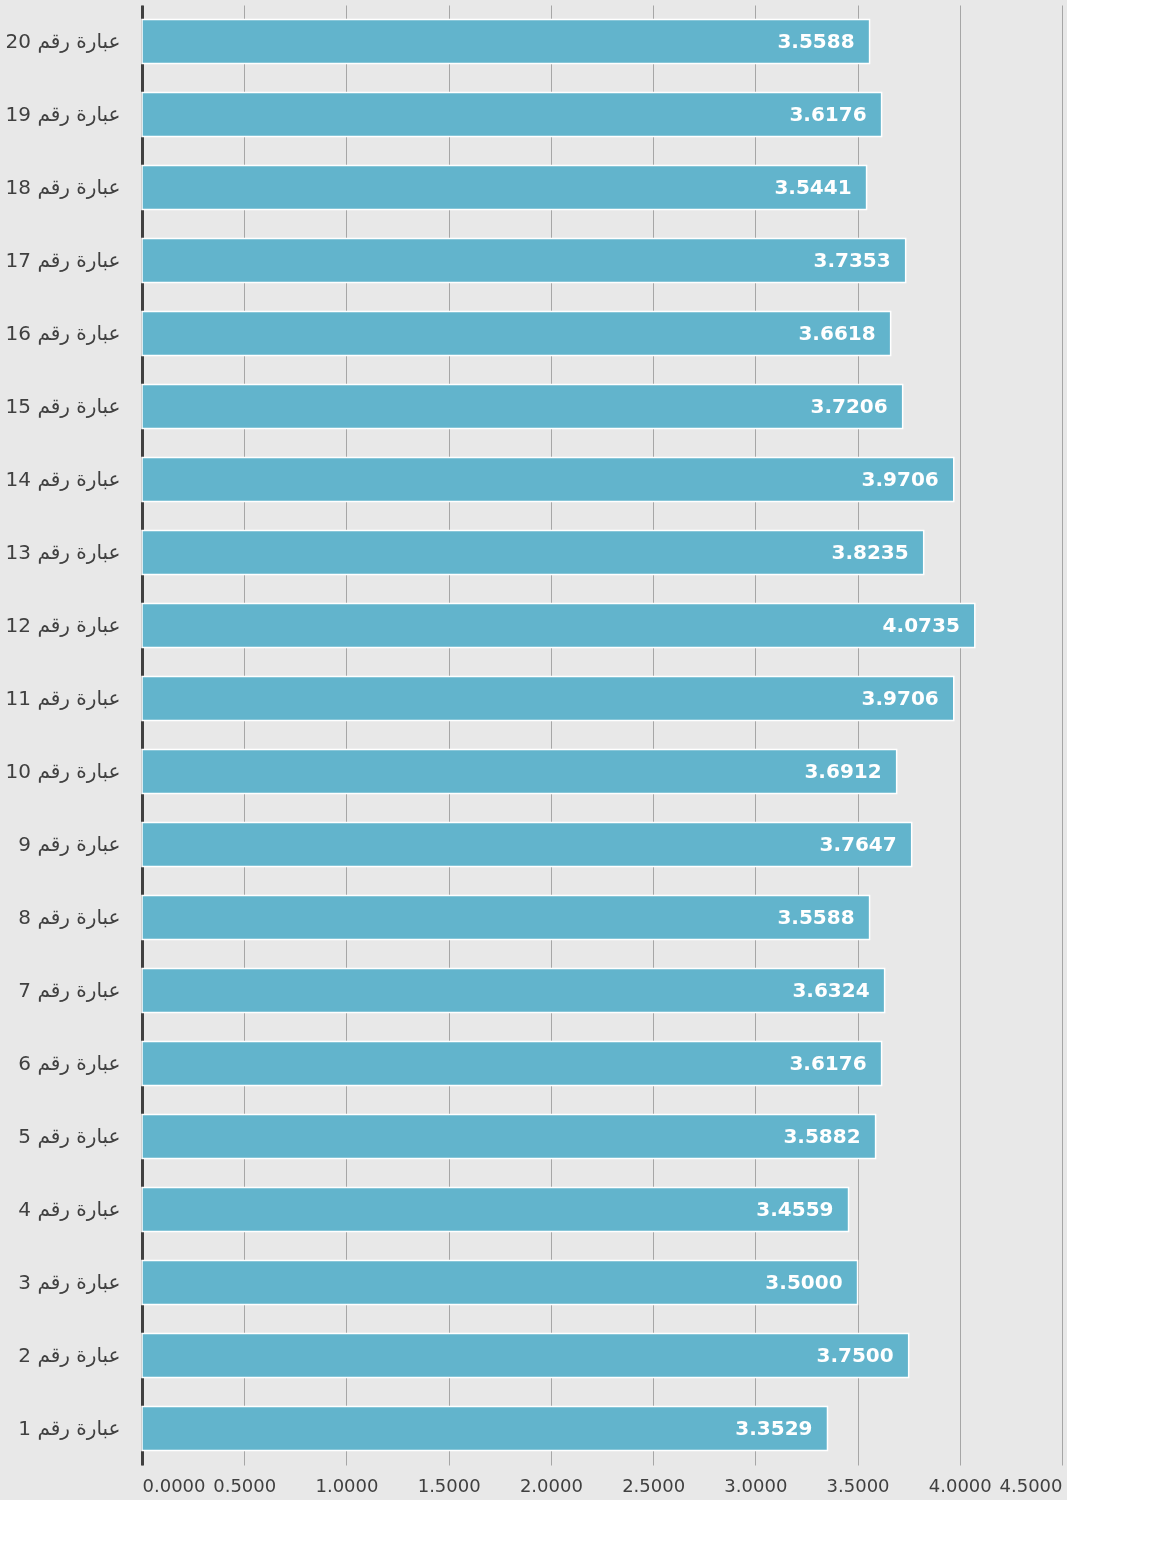 The image size is (1150, 1550). What do you see at coordinates (551, 1485) in the screenshot?
I see `x-tick-label: 2.0000` at bounding box center [551, 1485].